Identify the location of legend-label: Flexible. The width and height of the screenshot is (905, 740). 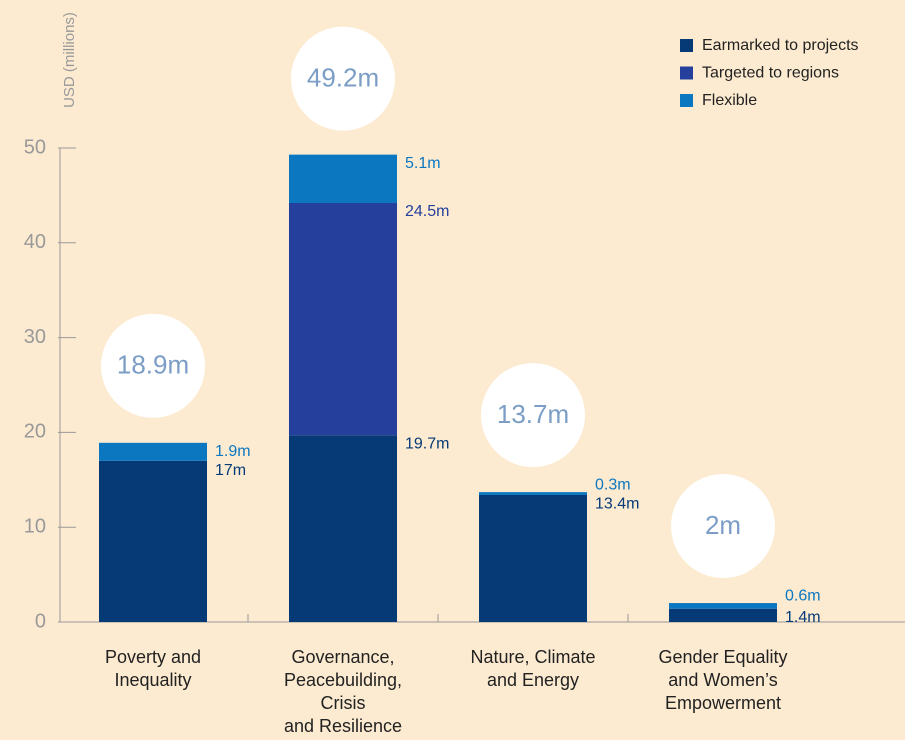
(729, 100).